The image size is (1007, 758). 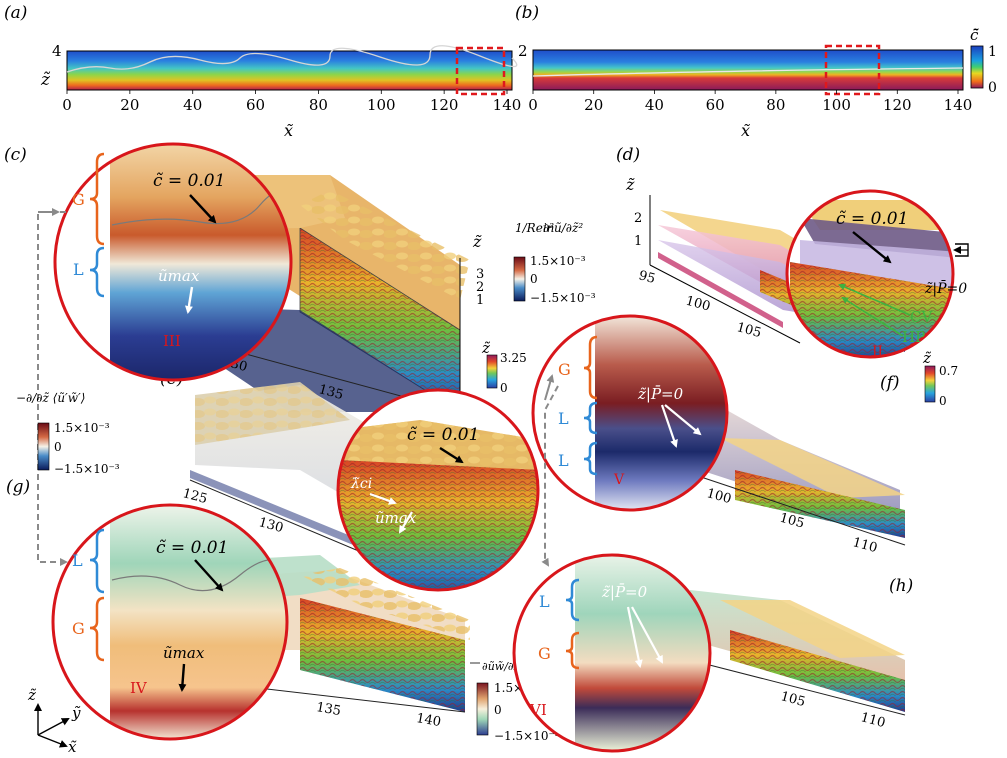 I want to click on panel-d-colorbar: z̃ 0.7 0, so click(x=940, y=378).